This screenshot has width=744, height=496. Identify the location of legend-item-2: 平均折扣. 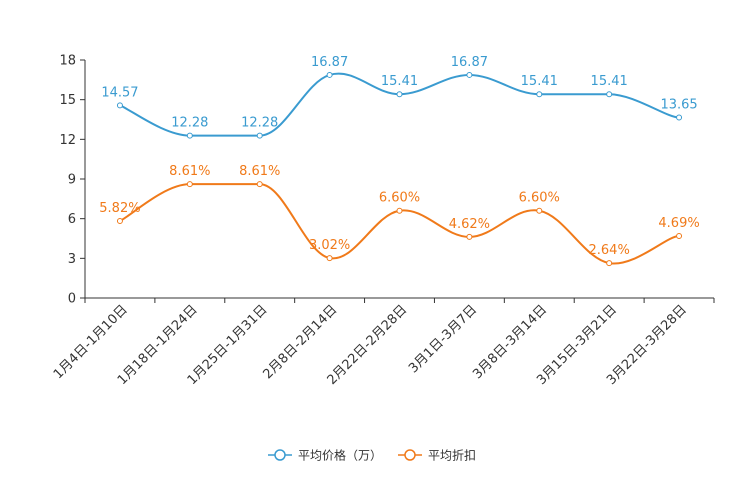
(437, 455).